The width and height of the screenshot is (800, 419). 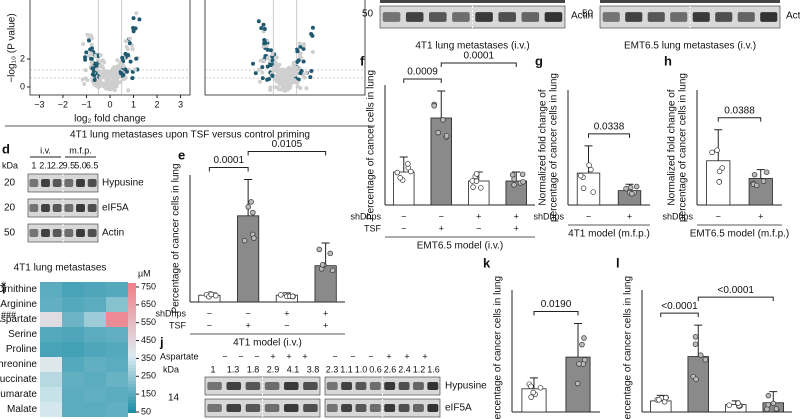 What do you see at coordinates (628, 347) in the screenshot?
I see `y-axis-label: Percentage of cancer cells in lung` at bounding box center [628, 347].